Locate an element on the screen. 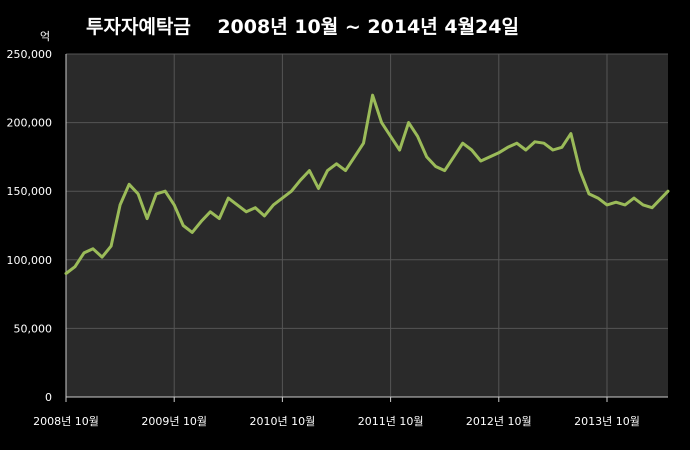  y-tick-label: 250,000 is located at coordinates (30, 54).